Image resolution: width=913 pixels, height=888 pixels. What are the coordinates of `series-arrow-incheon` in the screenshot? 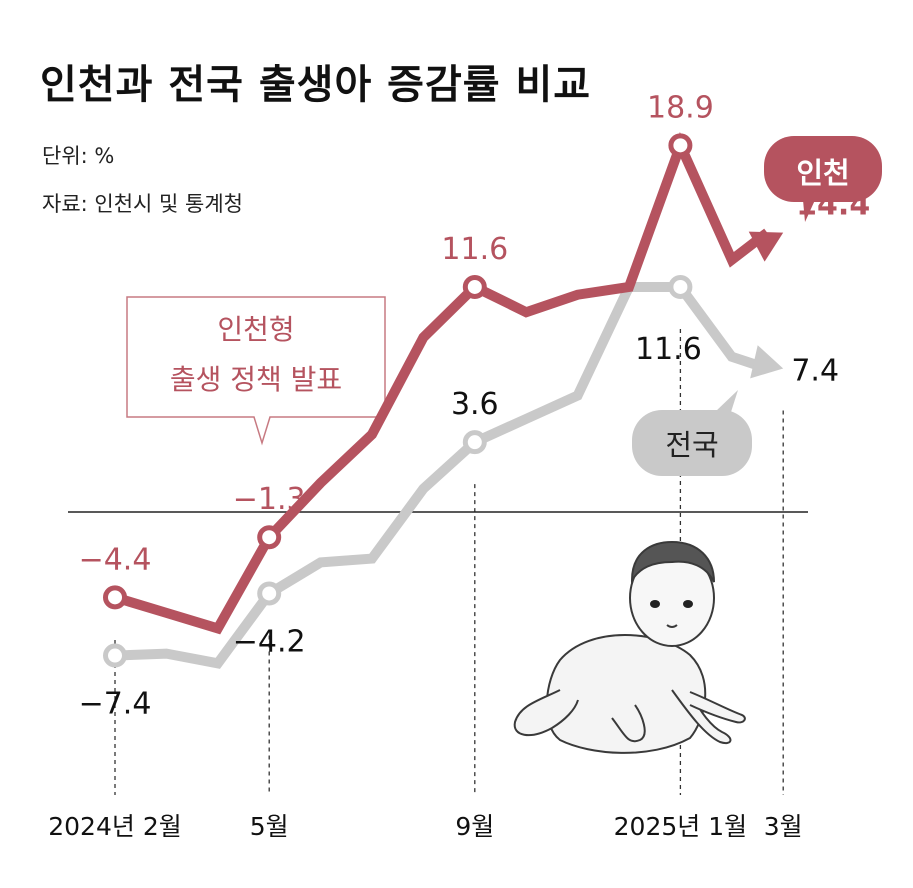 It's located at (766, 246).